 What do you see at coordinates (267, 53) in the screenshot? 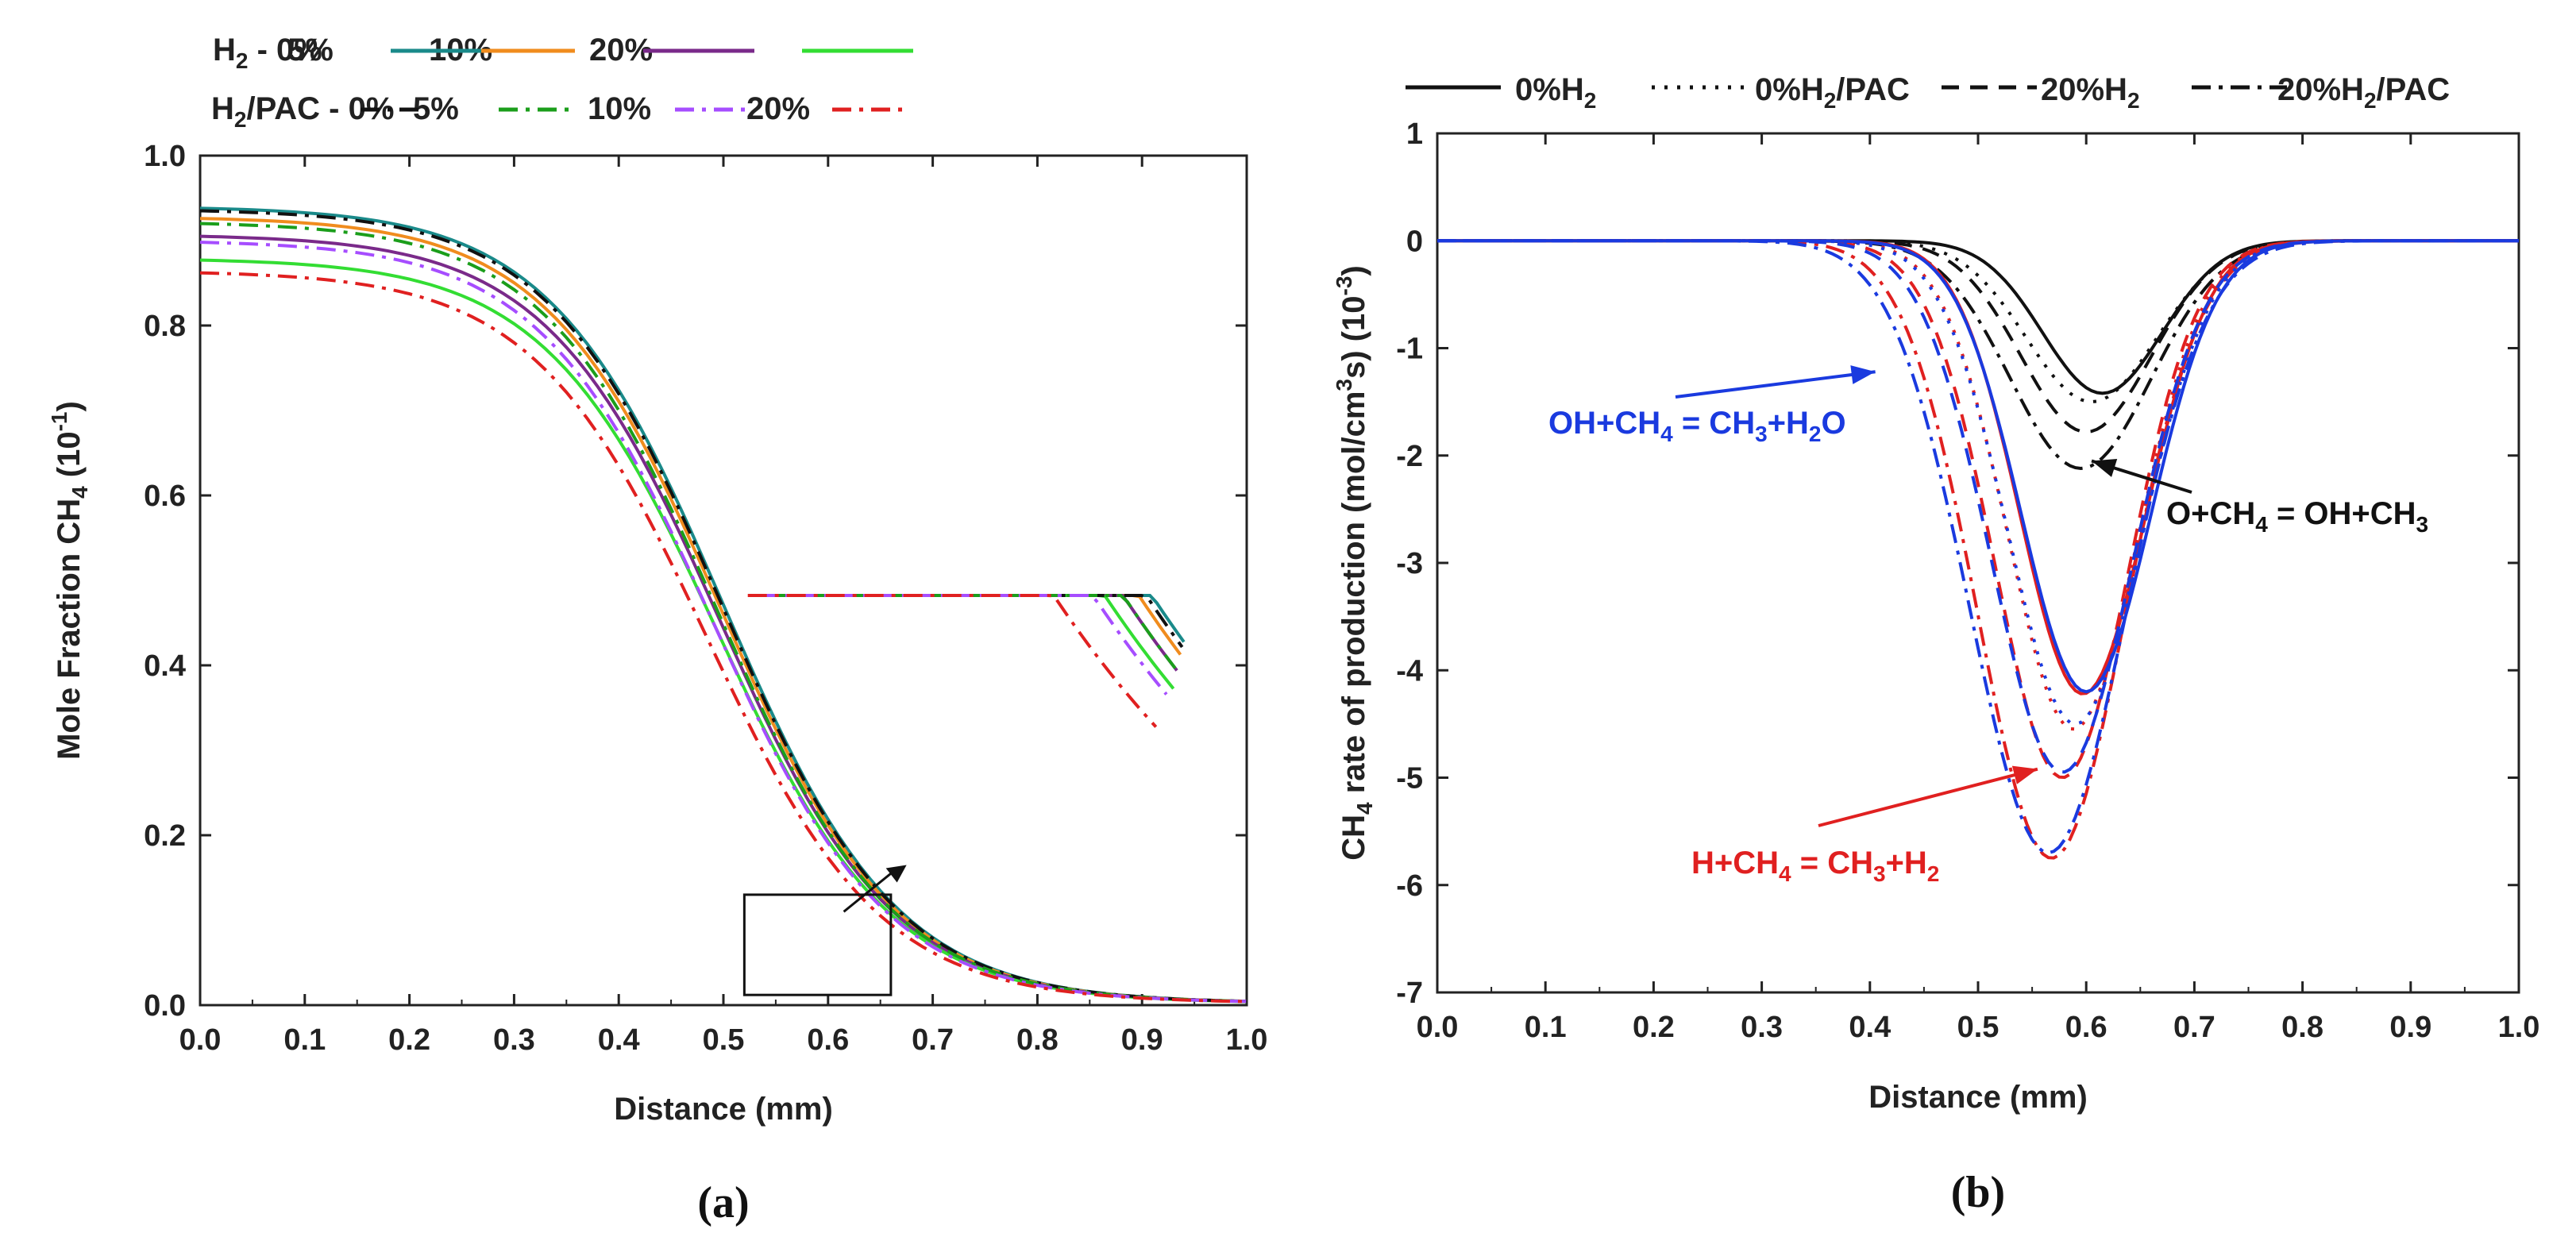
I see `legend-a-row1-prefix: H2 - 0%` at bounding box center [267, 53].